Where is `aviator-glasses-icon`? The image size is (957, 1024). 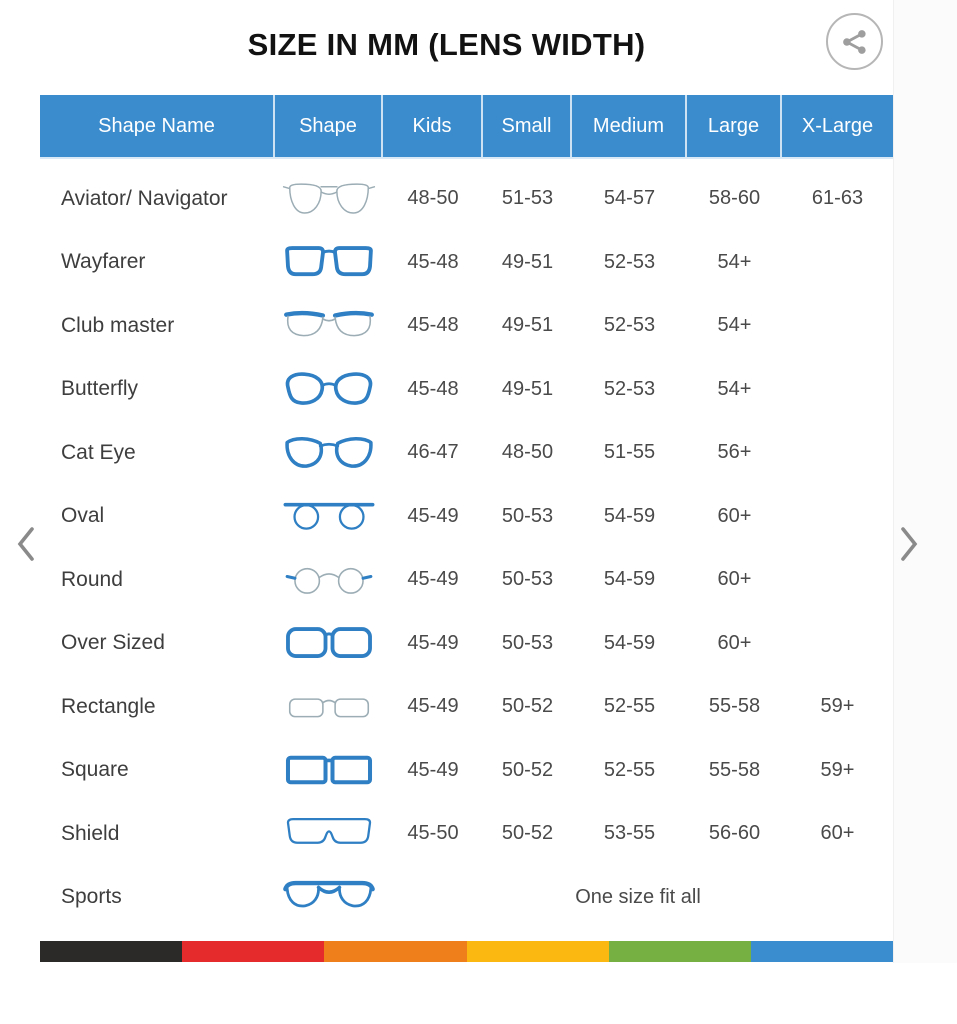
aviator-glasses-icon is located at coordinates (329, 199).